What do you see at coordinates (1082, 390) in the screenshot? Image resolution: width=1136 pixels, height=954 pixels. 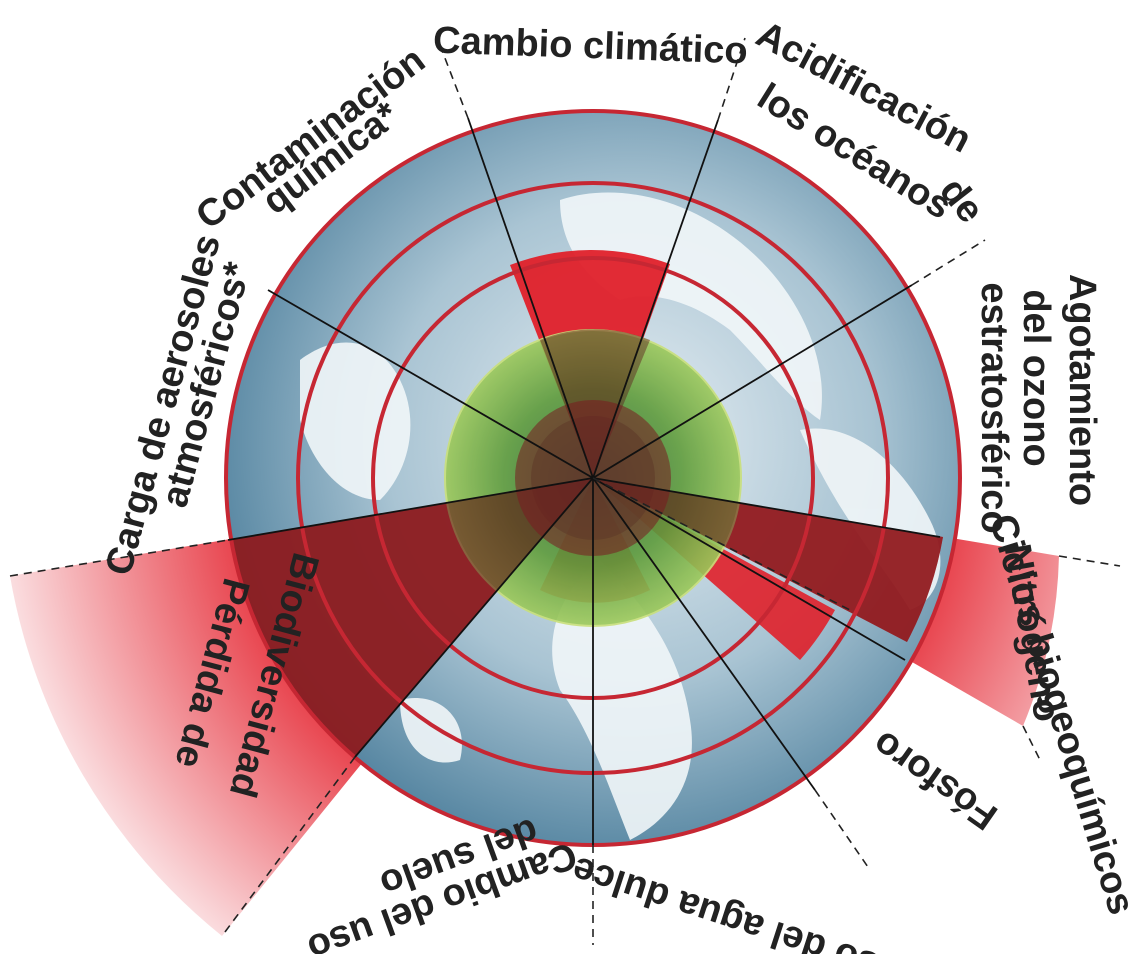 I see `label-agotamiento-1: Agotamiento` at bounding box center [1082, 390].